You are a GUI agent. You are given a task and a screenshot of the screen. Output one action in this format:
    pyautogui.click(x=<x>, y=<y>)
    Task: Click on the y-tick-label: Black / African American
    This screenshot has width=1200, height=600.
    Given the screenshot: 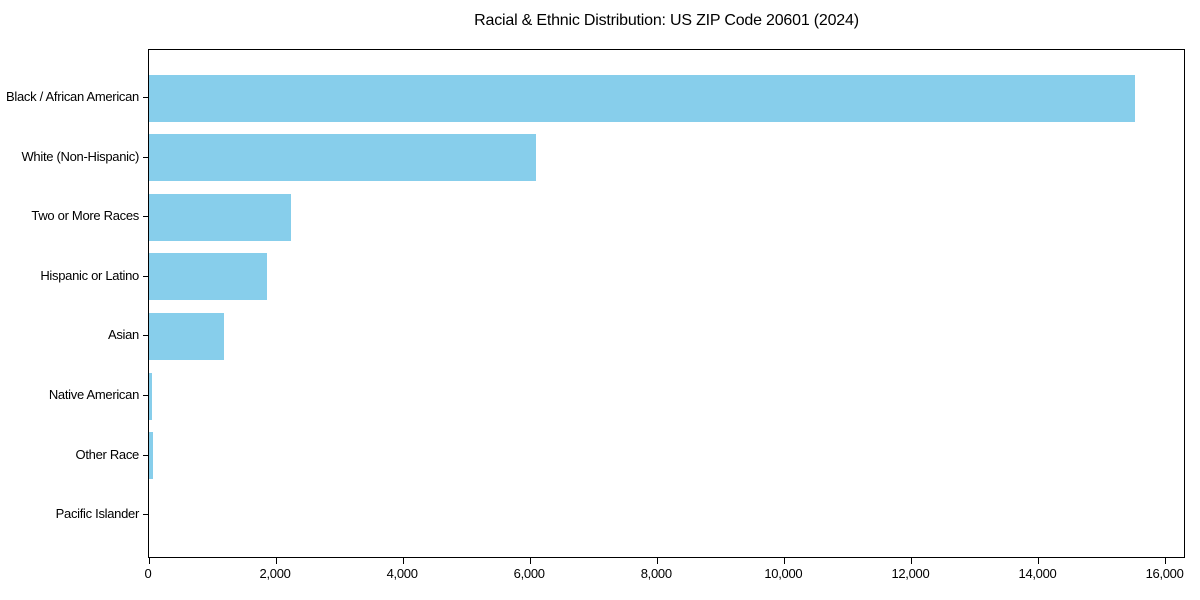 What is the action you would take?
    pyautogui.click(x=72, y=96)
    